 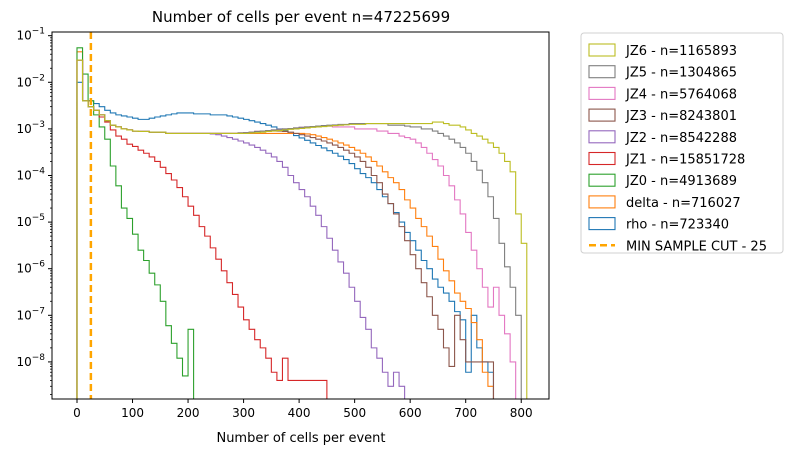 I want to click on legend-label: JZ0 - n=4913689, so click(x=681, y=181).